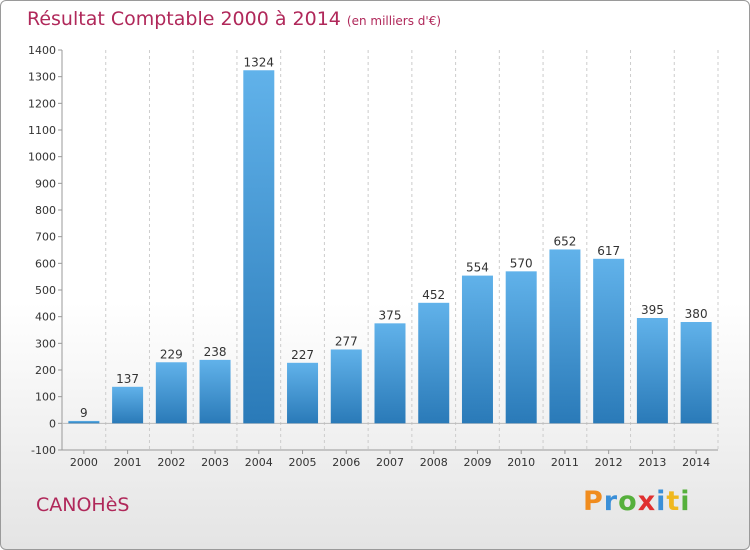 The width and height of the screenshot is (750, 550). Describe the element at coordinates (647, 501) in the screenshot. I see `logo-letter: x` at that location.